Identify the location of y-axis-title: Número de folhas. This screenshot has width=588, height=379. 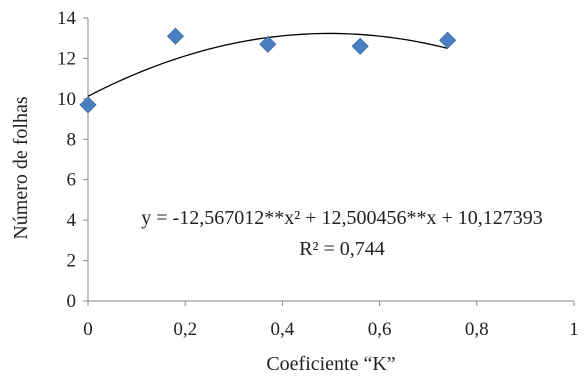
(21, 168).